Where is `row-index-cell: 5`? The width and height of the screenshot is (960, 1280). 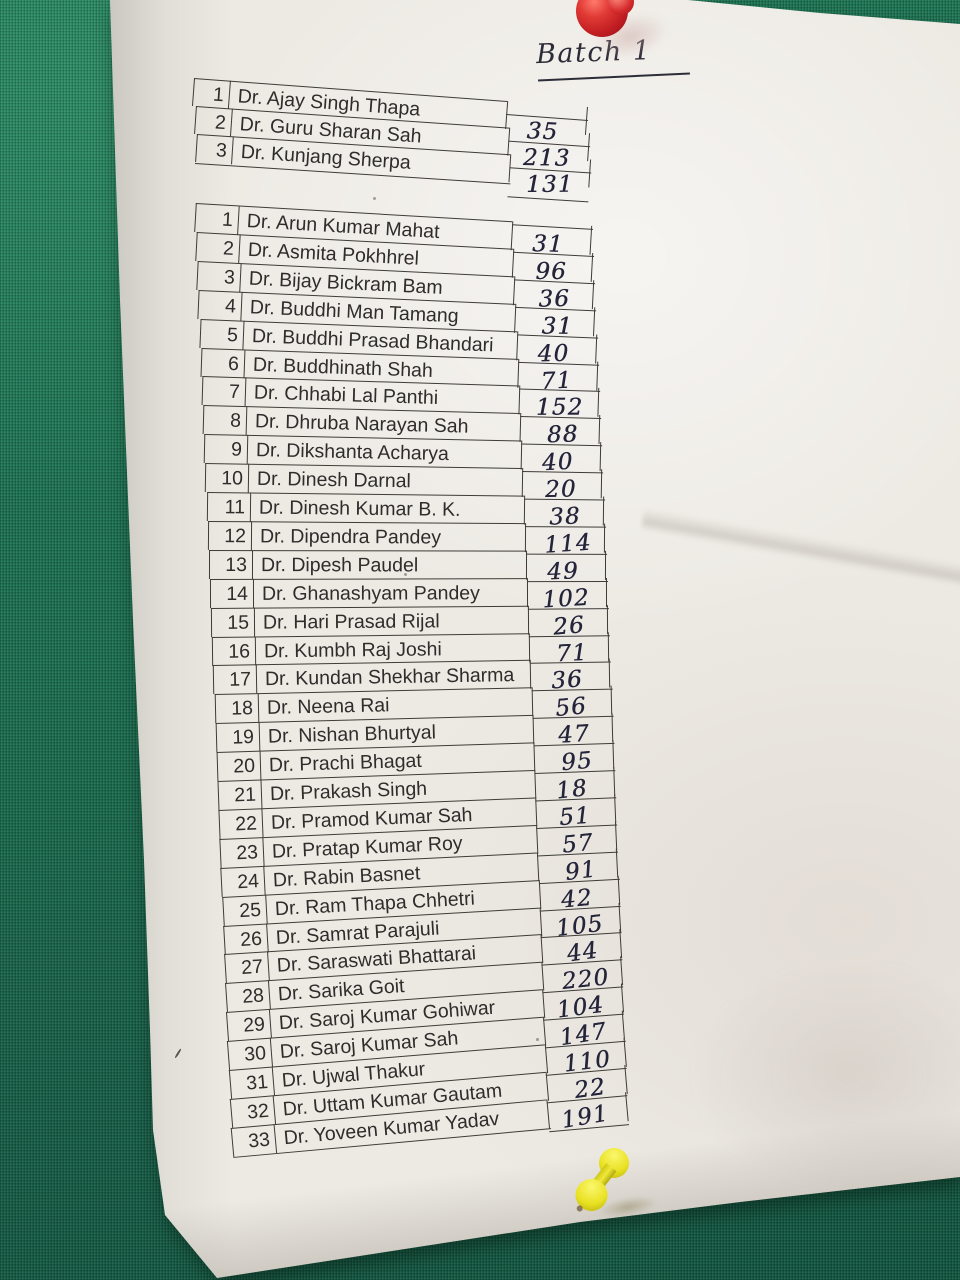
row-index-cell: 5 is located at coordinates (222, 334).